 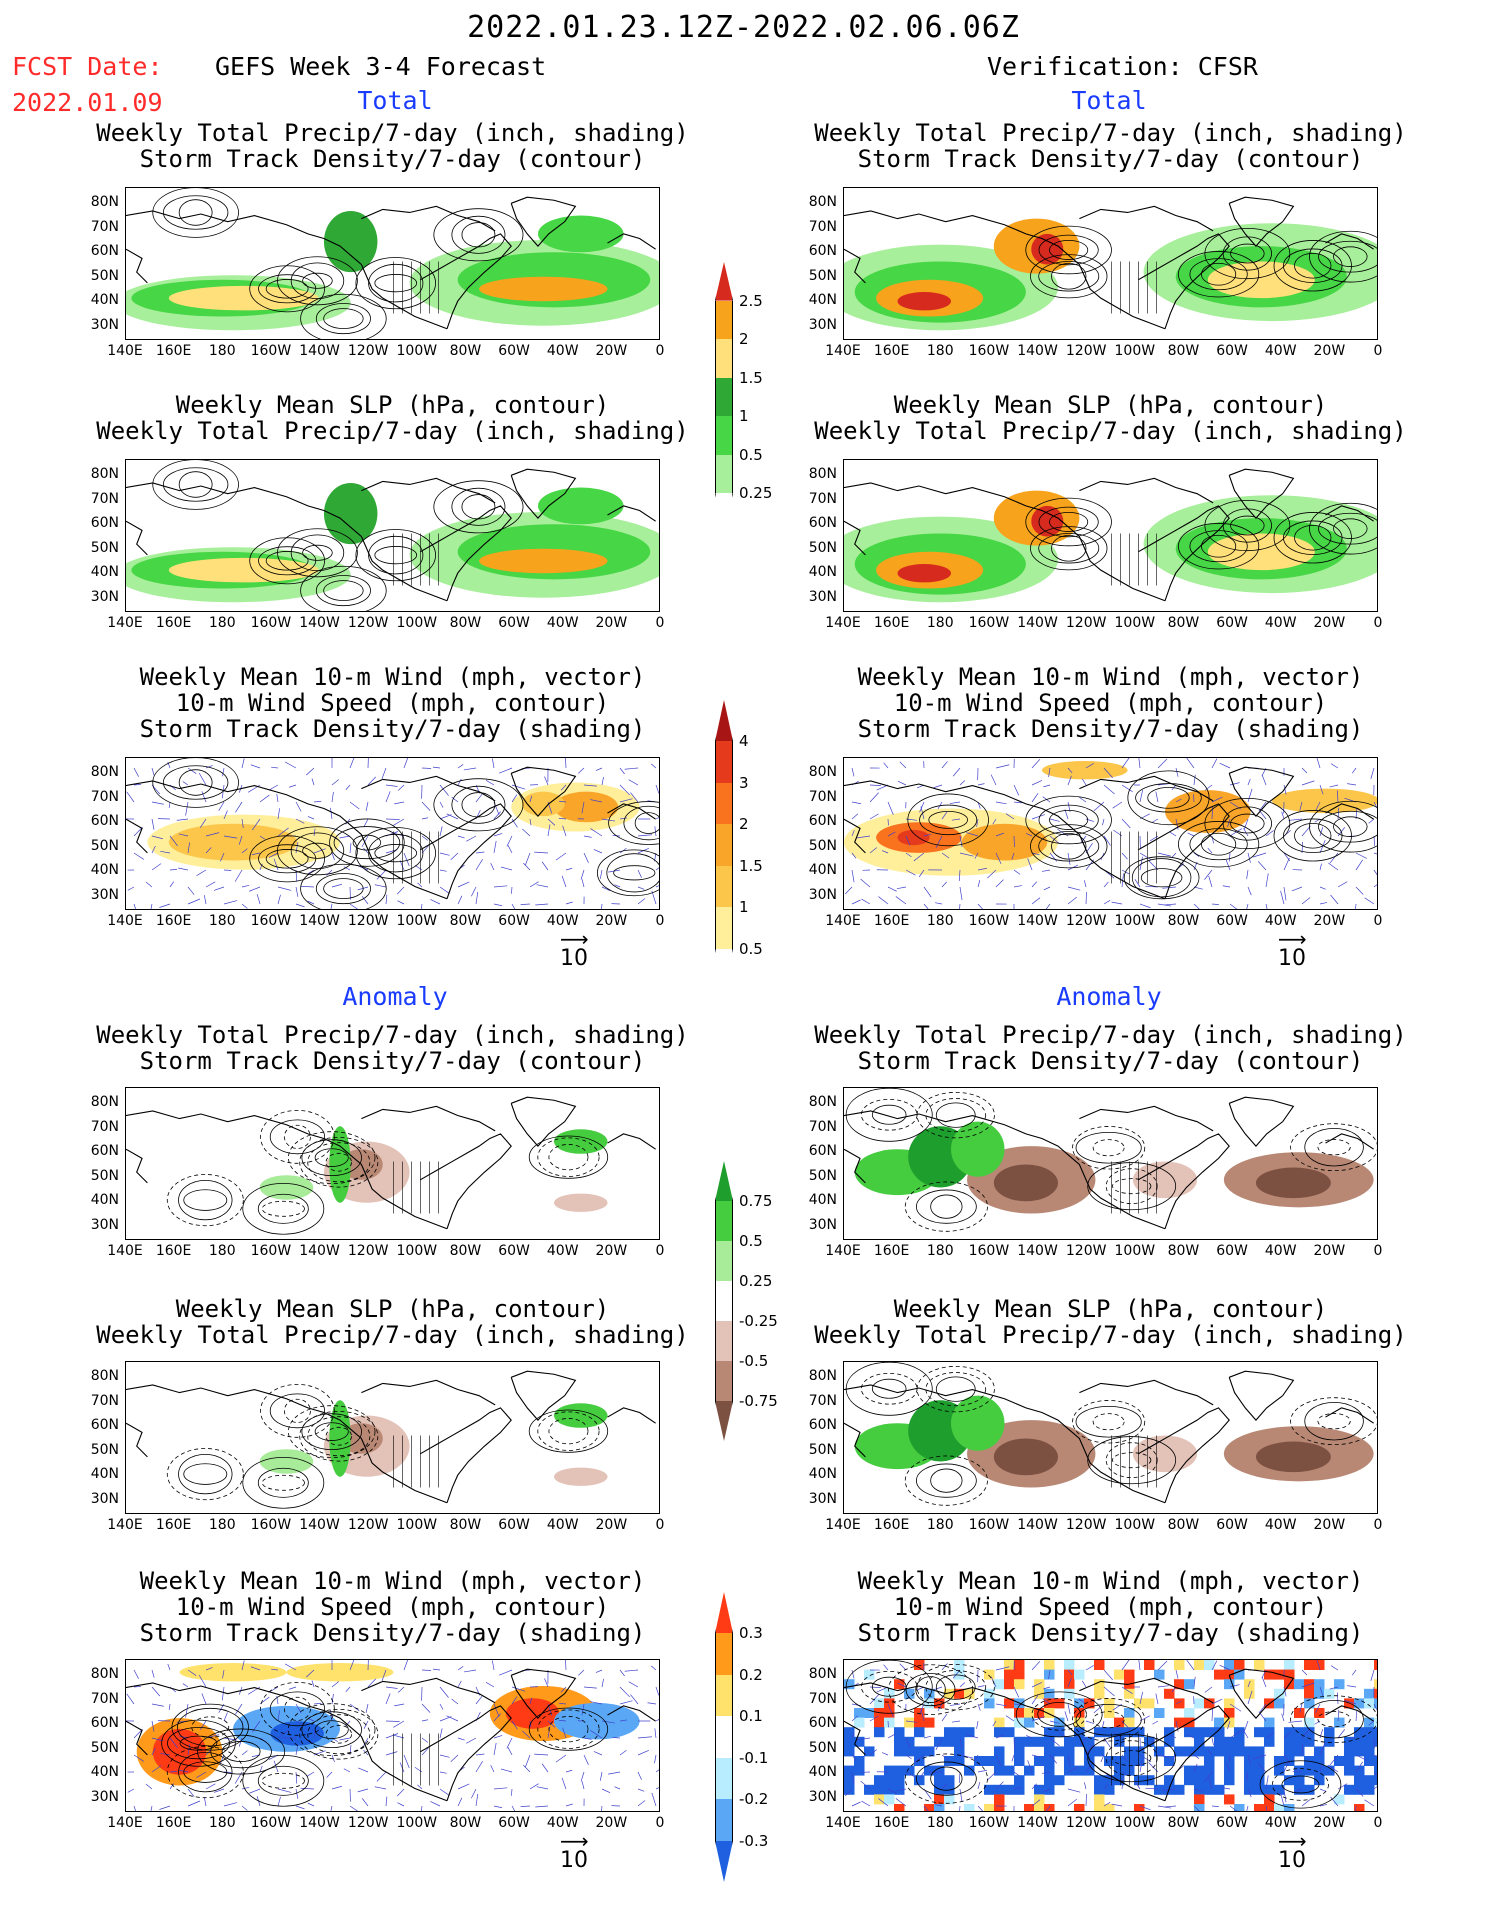 What do you see at coordinates (940, 1251) in the screenshot?
I see `lon-tick-label: 180` at bounding box center [940, 1251].